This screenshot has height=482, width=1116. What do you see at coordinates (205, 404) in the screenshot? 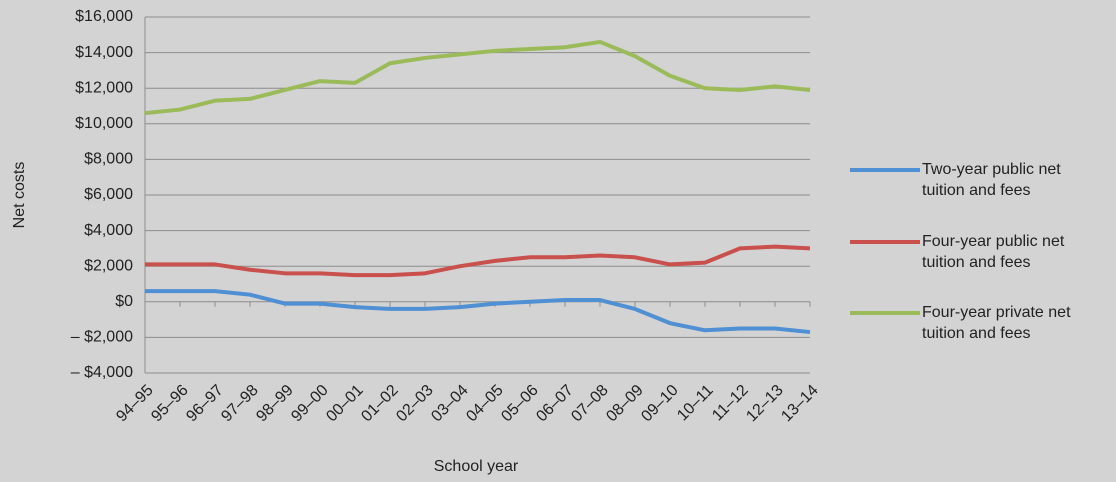
I see `x-tick-label: 96–97` at bounding box center [205, 404].